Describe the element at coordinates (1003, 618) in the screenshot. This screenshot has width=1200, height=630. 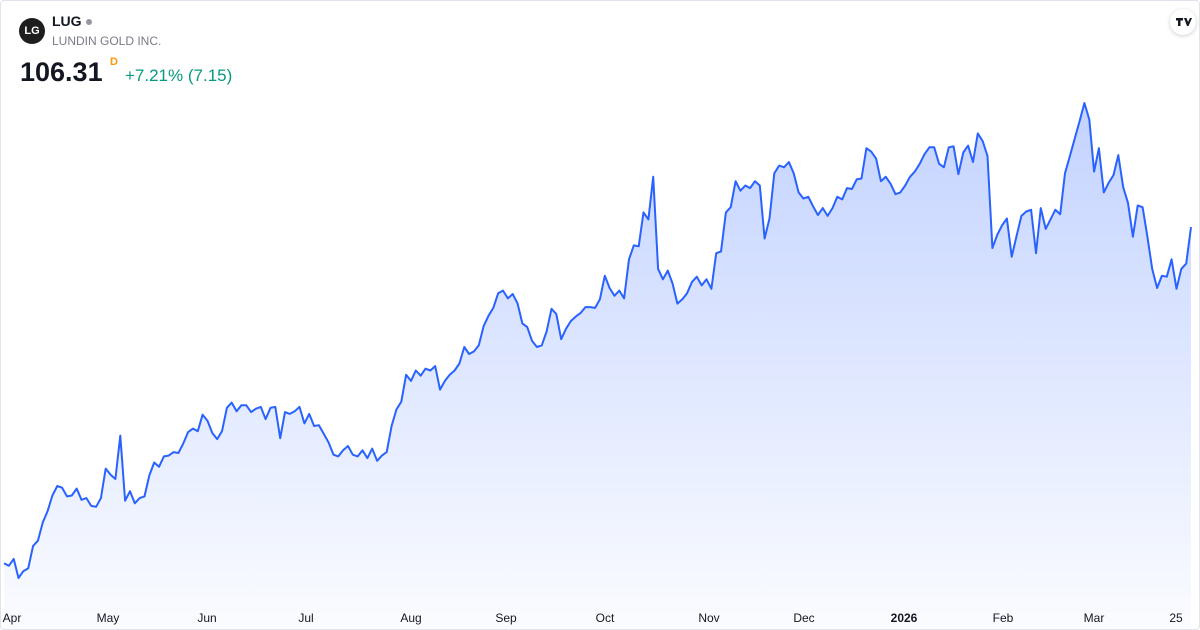
I see `x-axis-label: Feb` at that location.